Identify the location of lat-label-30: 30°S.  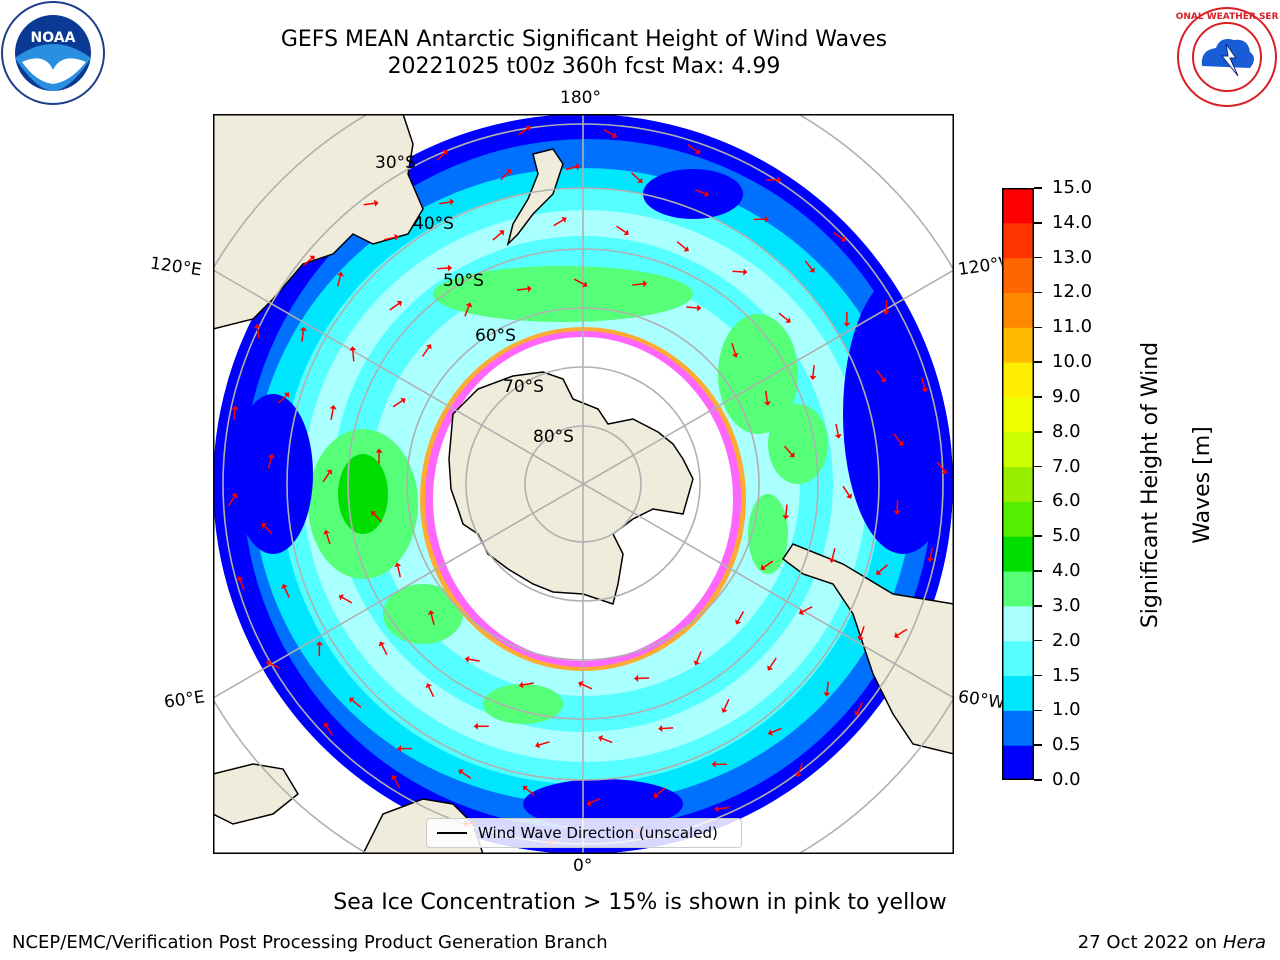
(395, 163).